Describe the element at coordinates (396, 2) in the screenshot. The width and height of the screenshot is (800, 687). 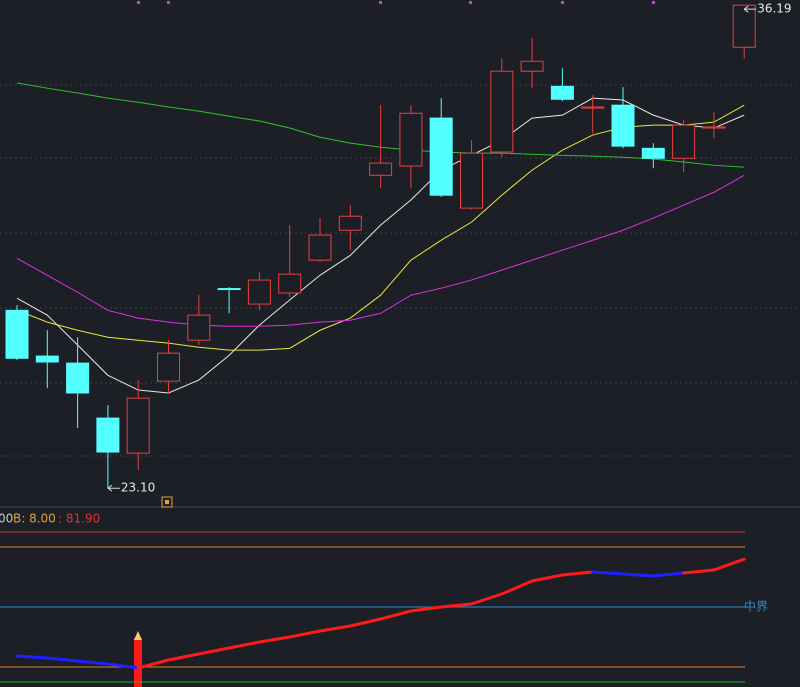
I see `top-markers` at that location.